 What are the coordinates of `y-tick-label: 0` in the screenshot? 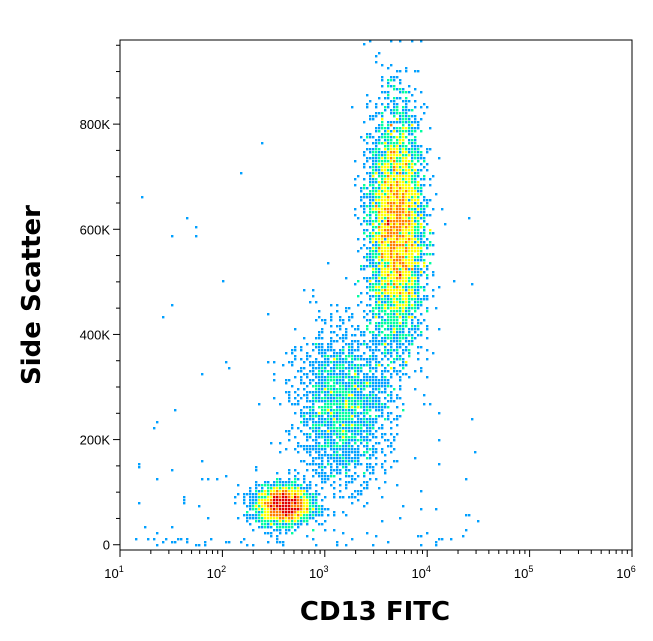 It's located at (106, 545).